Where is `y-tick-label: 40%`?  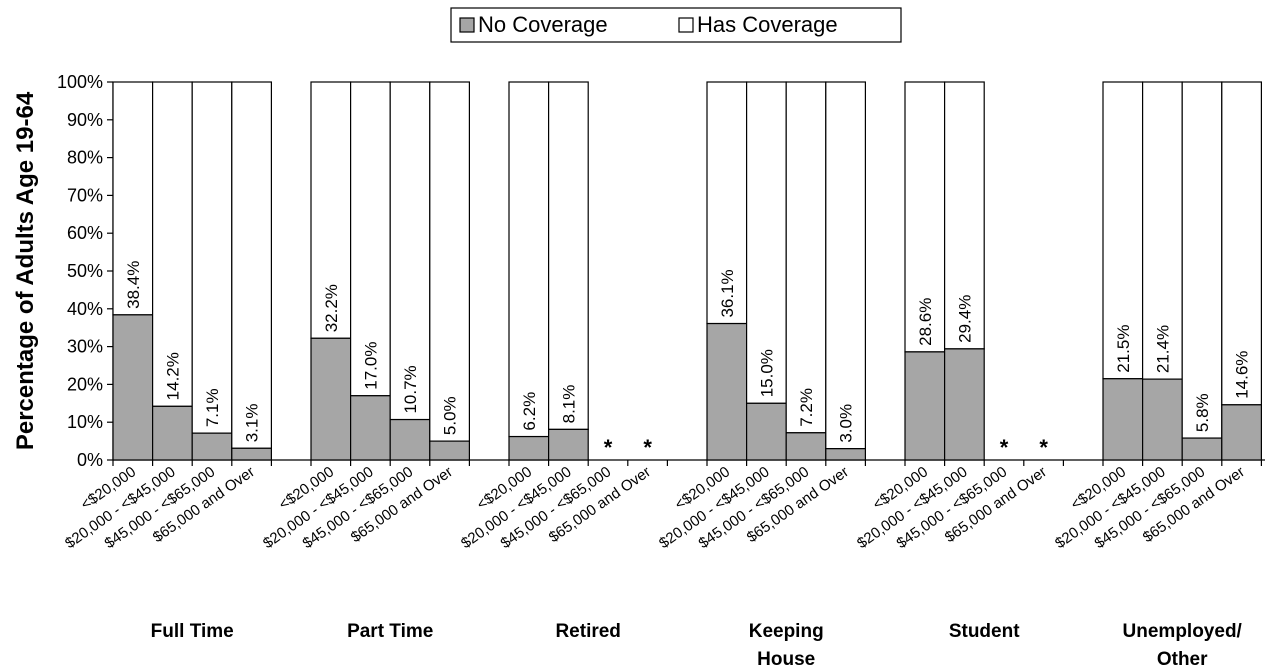 y-tick-label: 40% is located at coordinates (85, 309).